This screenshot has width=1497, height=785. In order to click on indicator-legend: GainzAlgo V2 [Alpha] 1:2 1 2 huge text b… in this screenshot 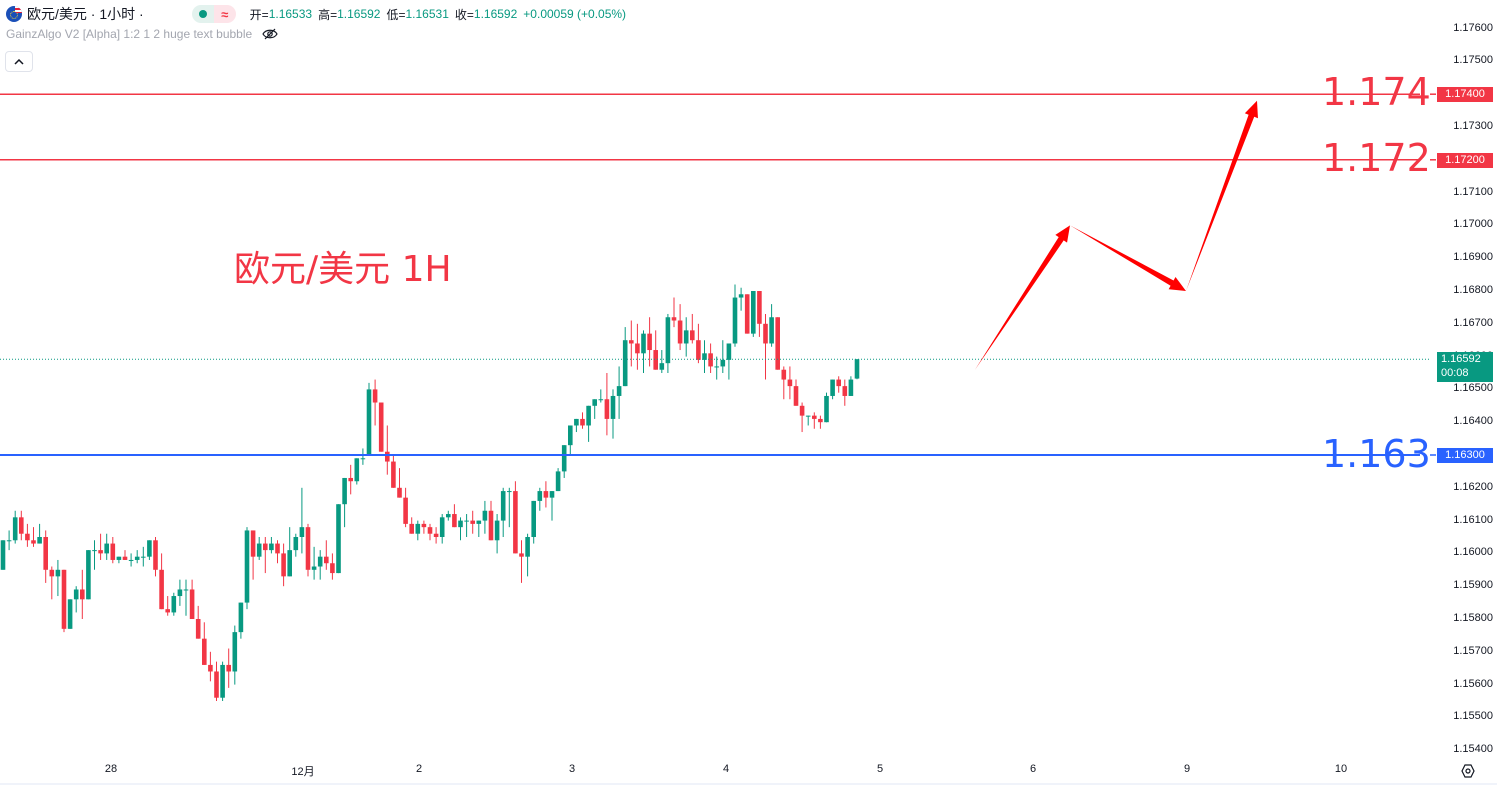, I will do `click(142, 34)`.